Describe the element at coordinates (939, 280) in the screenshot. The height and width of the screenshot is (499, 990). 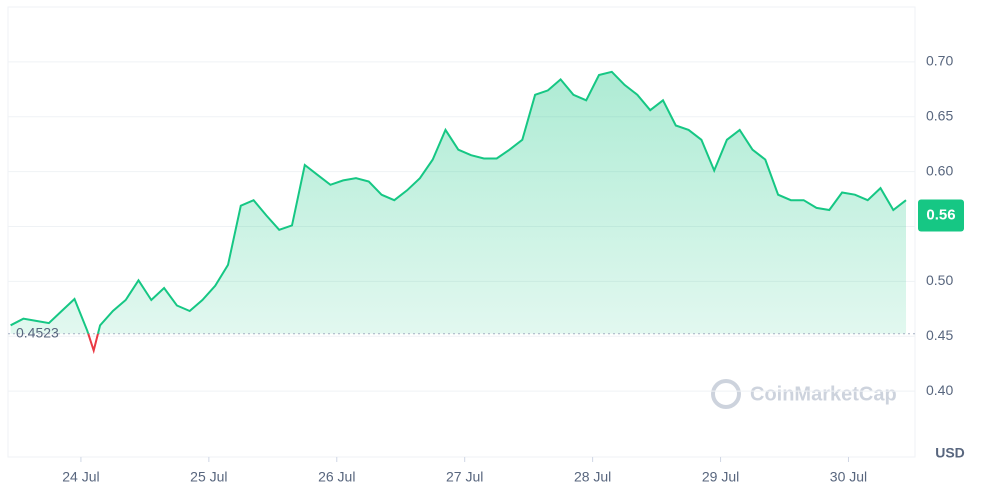
I see `y-tick-label: 0.50` at that location.